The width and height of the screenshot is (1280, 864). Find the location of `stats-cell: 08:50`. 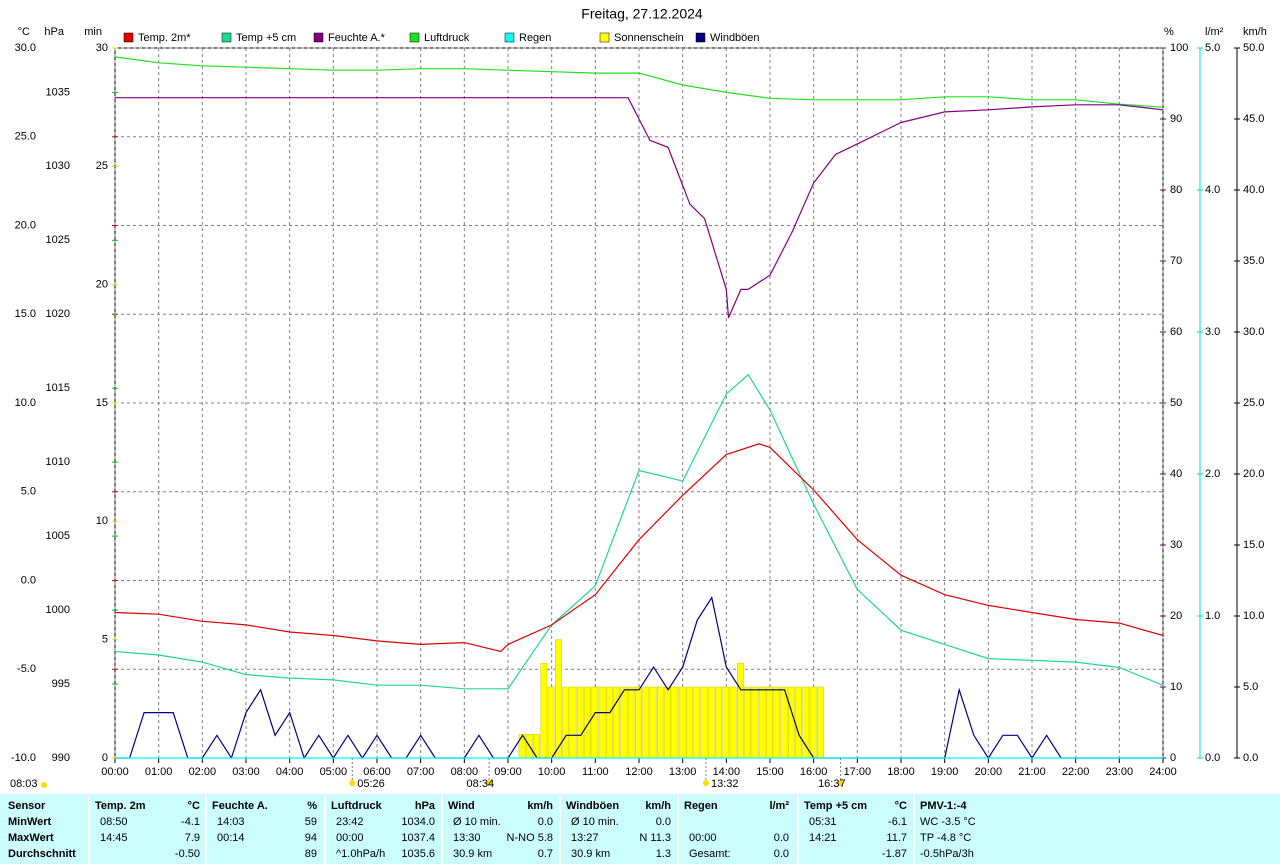

stats-cell: 08:50 is located at coordinates (114, 822).